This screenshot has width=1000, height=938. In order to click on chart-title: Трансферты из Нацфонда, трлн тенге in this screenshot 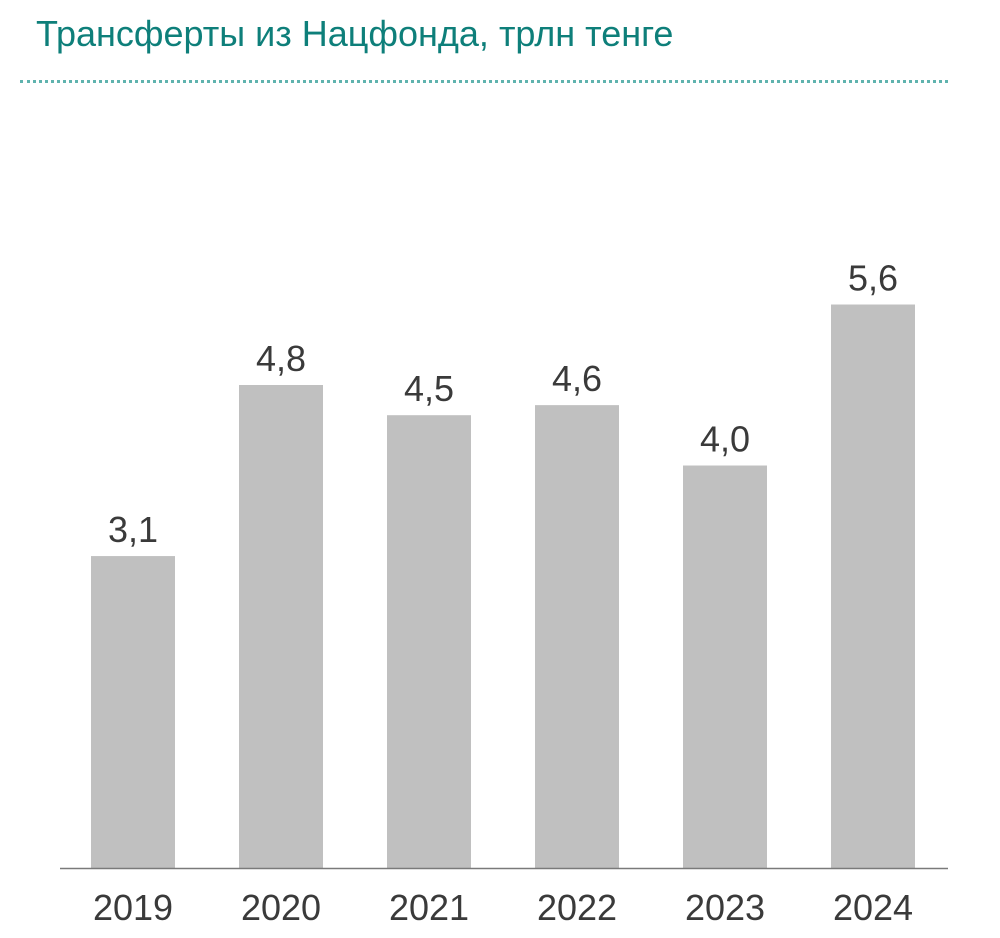, I will do `click(355, 33)`.